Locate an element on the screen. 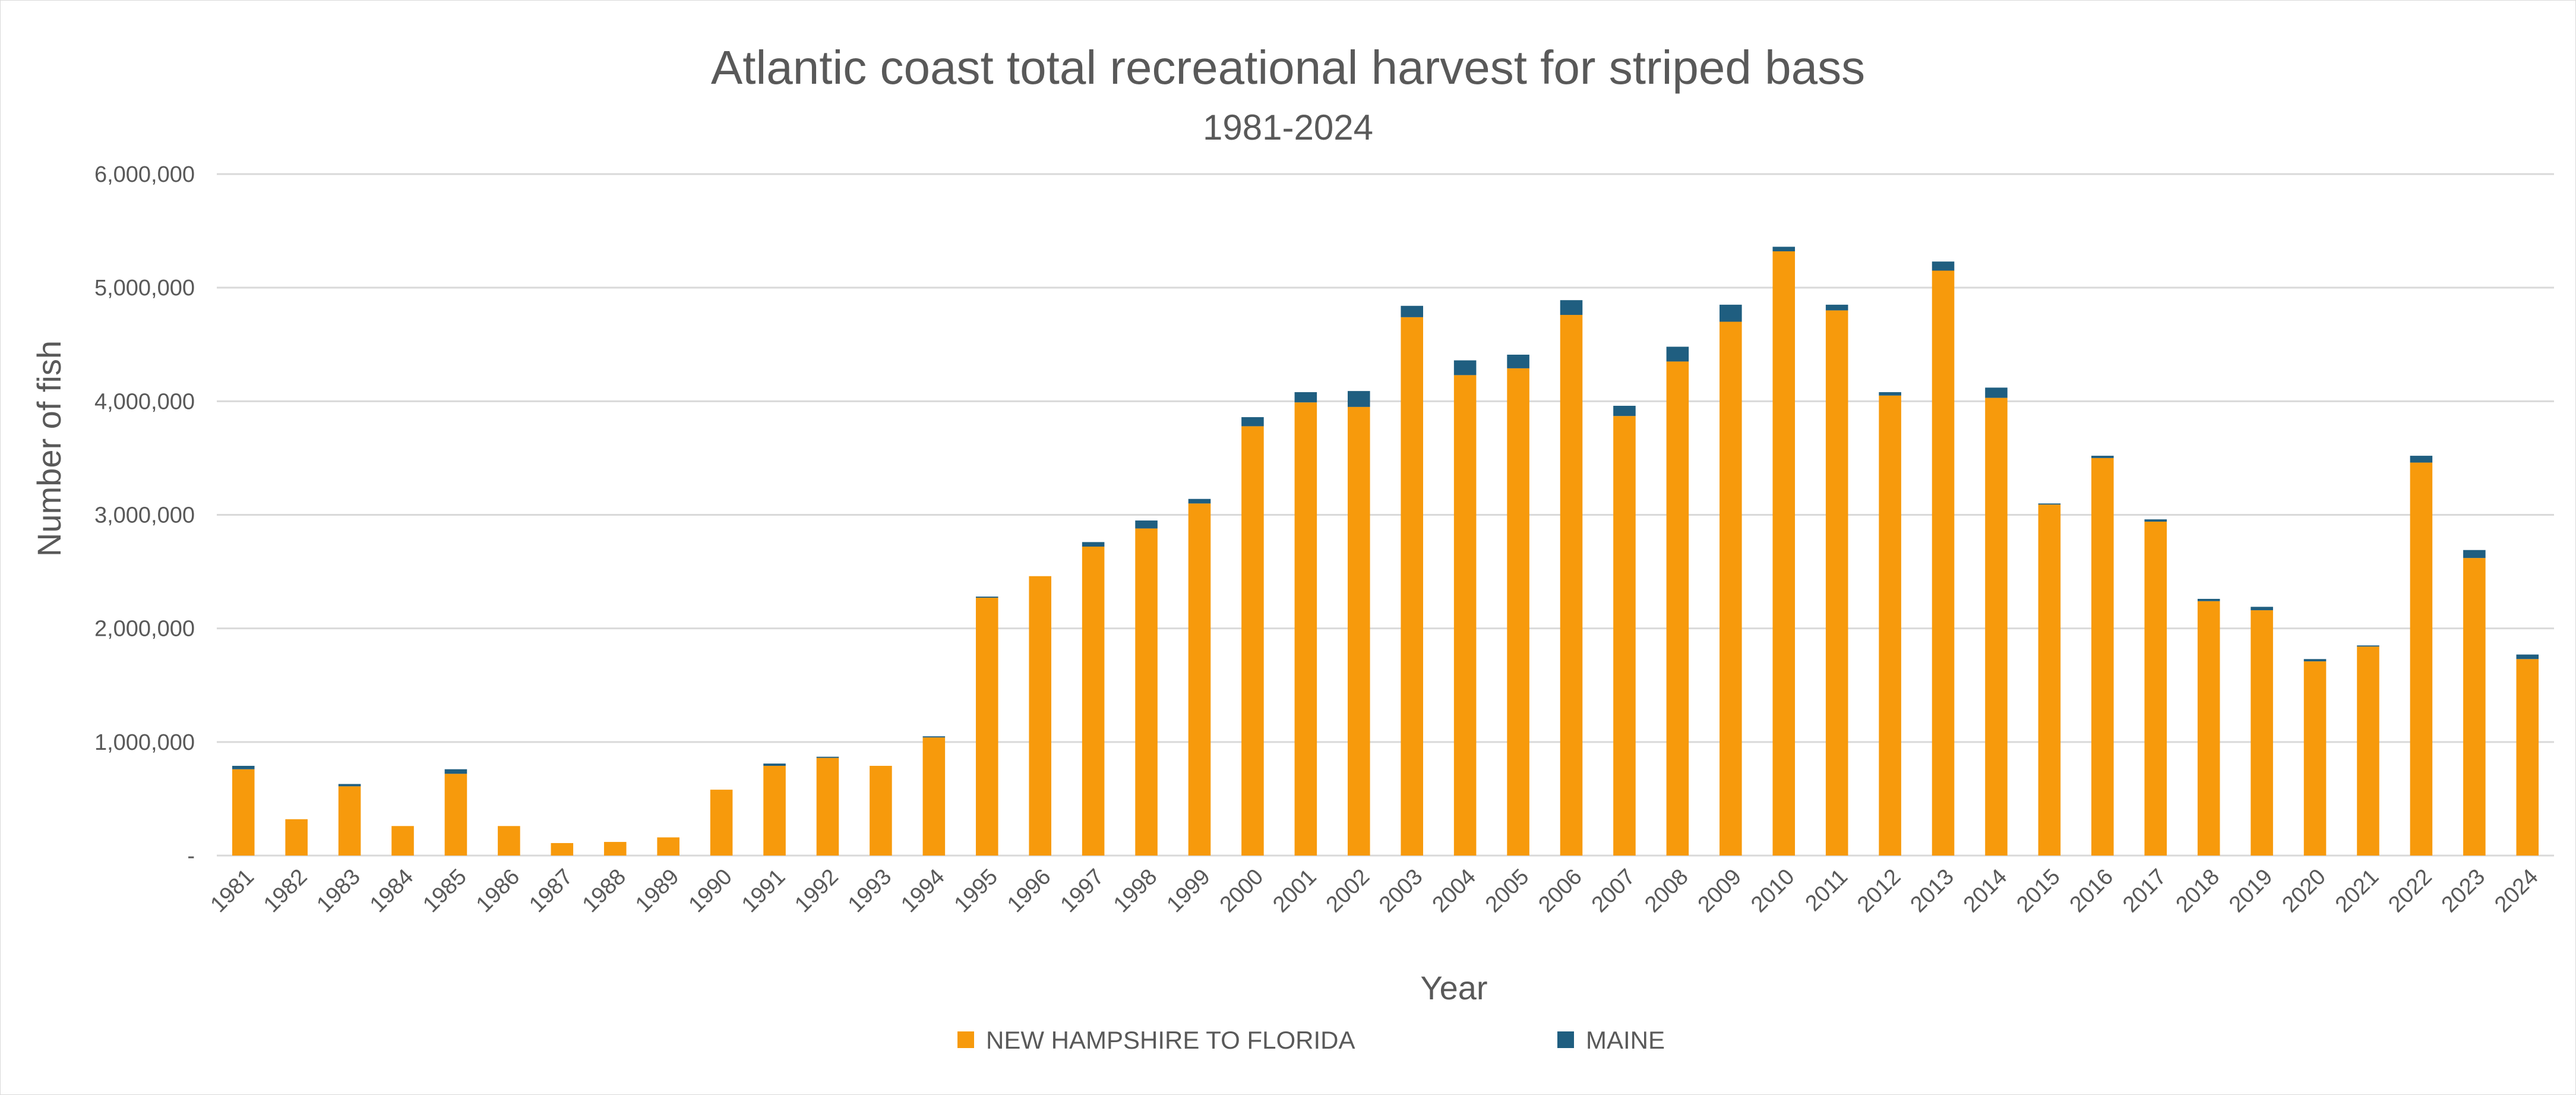  x-tick-label: 1987 is located at coordinates (550, 890).